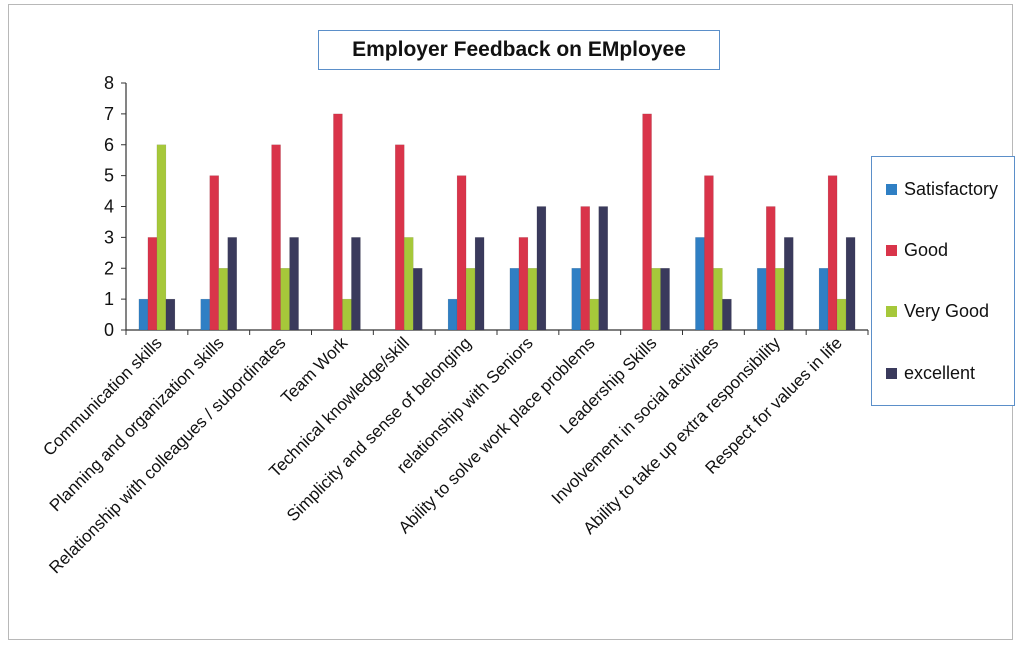 The image size is (1019, 645). Describe the element at coordinates (109, 176) in the screenshot. I see `y-tick-label: 5` at that location.